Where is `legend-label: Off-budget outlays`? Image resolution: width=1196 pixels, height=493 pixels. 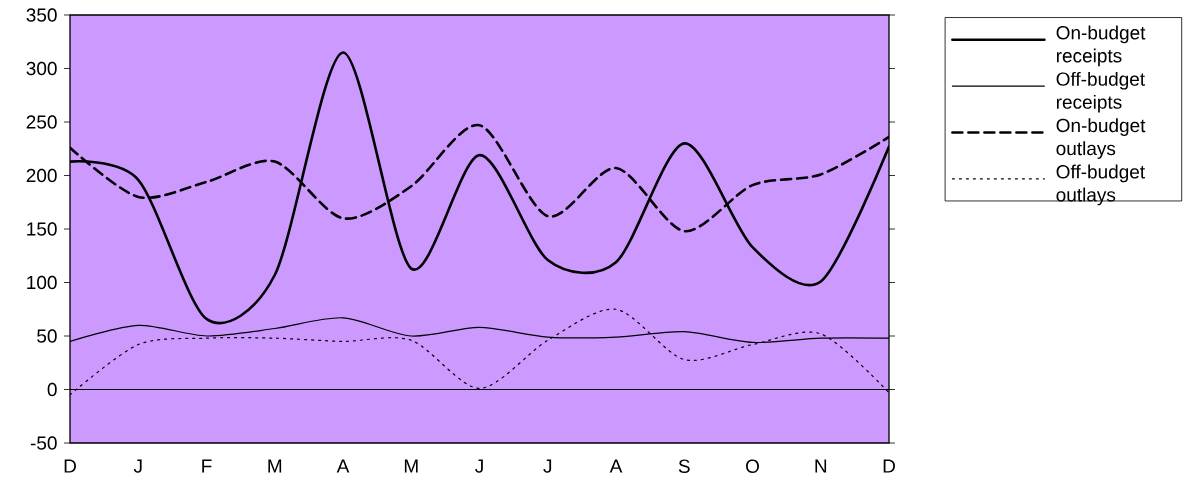
legend-label: Off-budget outlays is located at coordinates (1100, 185).